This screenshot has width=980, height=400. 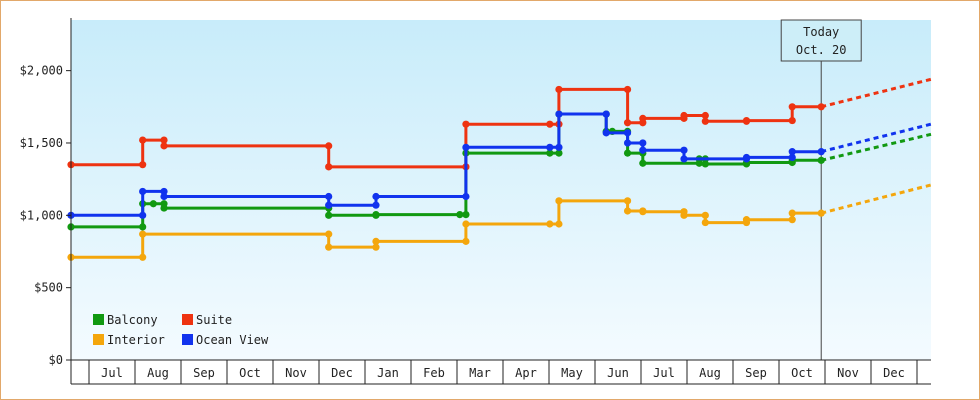 I want to click on today-annotation: Today Oct. 20, so click(x=821, y=189).